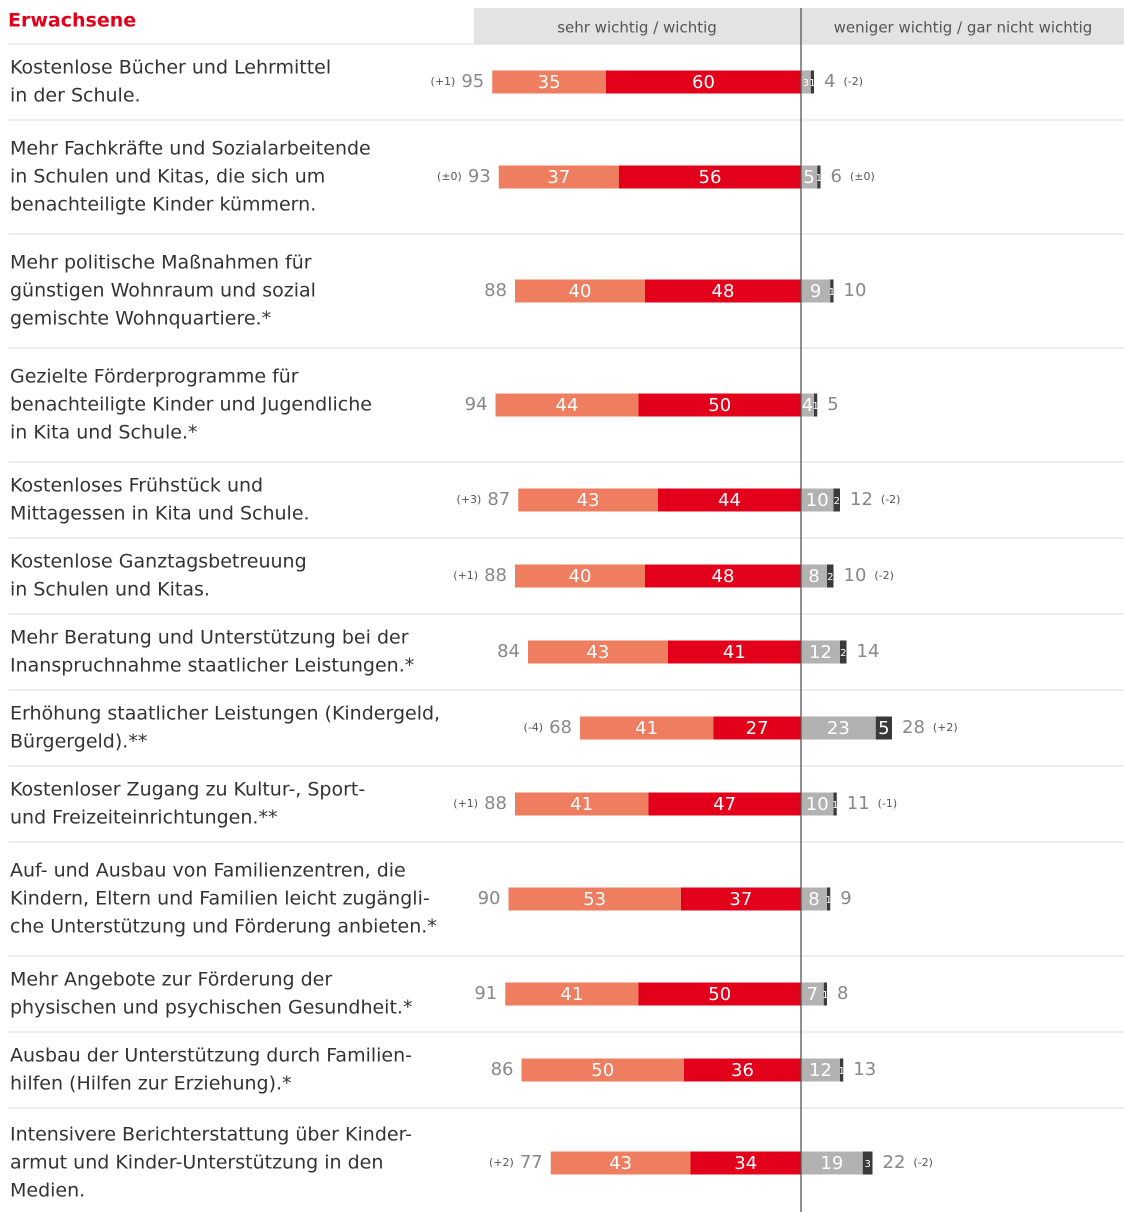 This screenshot has height=1212, width=1124. What do you see at coordinates (817, 804) in the screenshot?
I see `segment-label: 10` at bounding box center [817, 804].